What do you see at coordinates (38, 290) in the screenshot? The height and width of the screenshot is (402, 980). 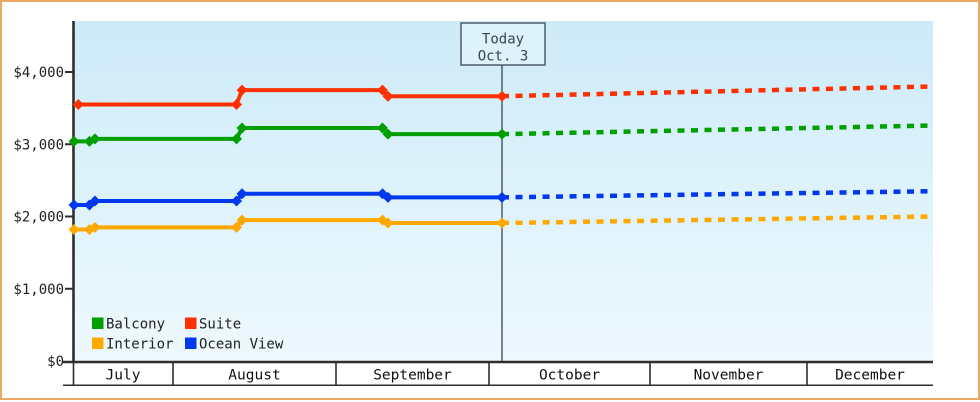 I see `y-tick-label-1000: $1,000` at bounding box center [38, 290].